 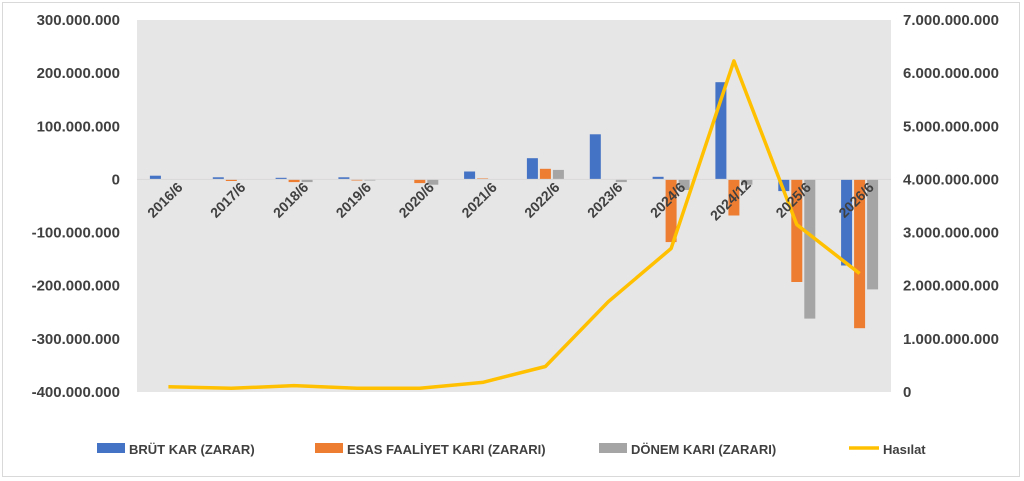 I want to click on right-axis-tick: 2.000.000.000, so click(x=951, y=286).